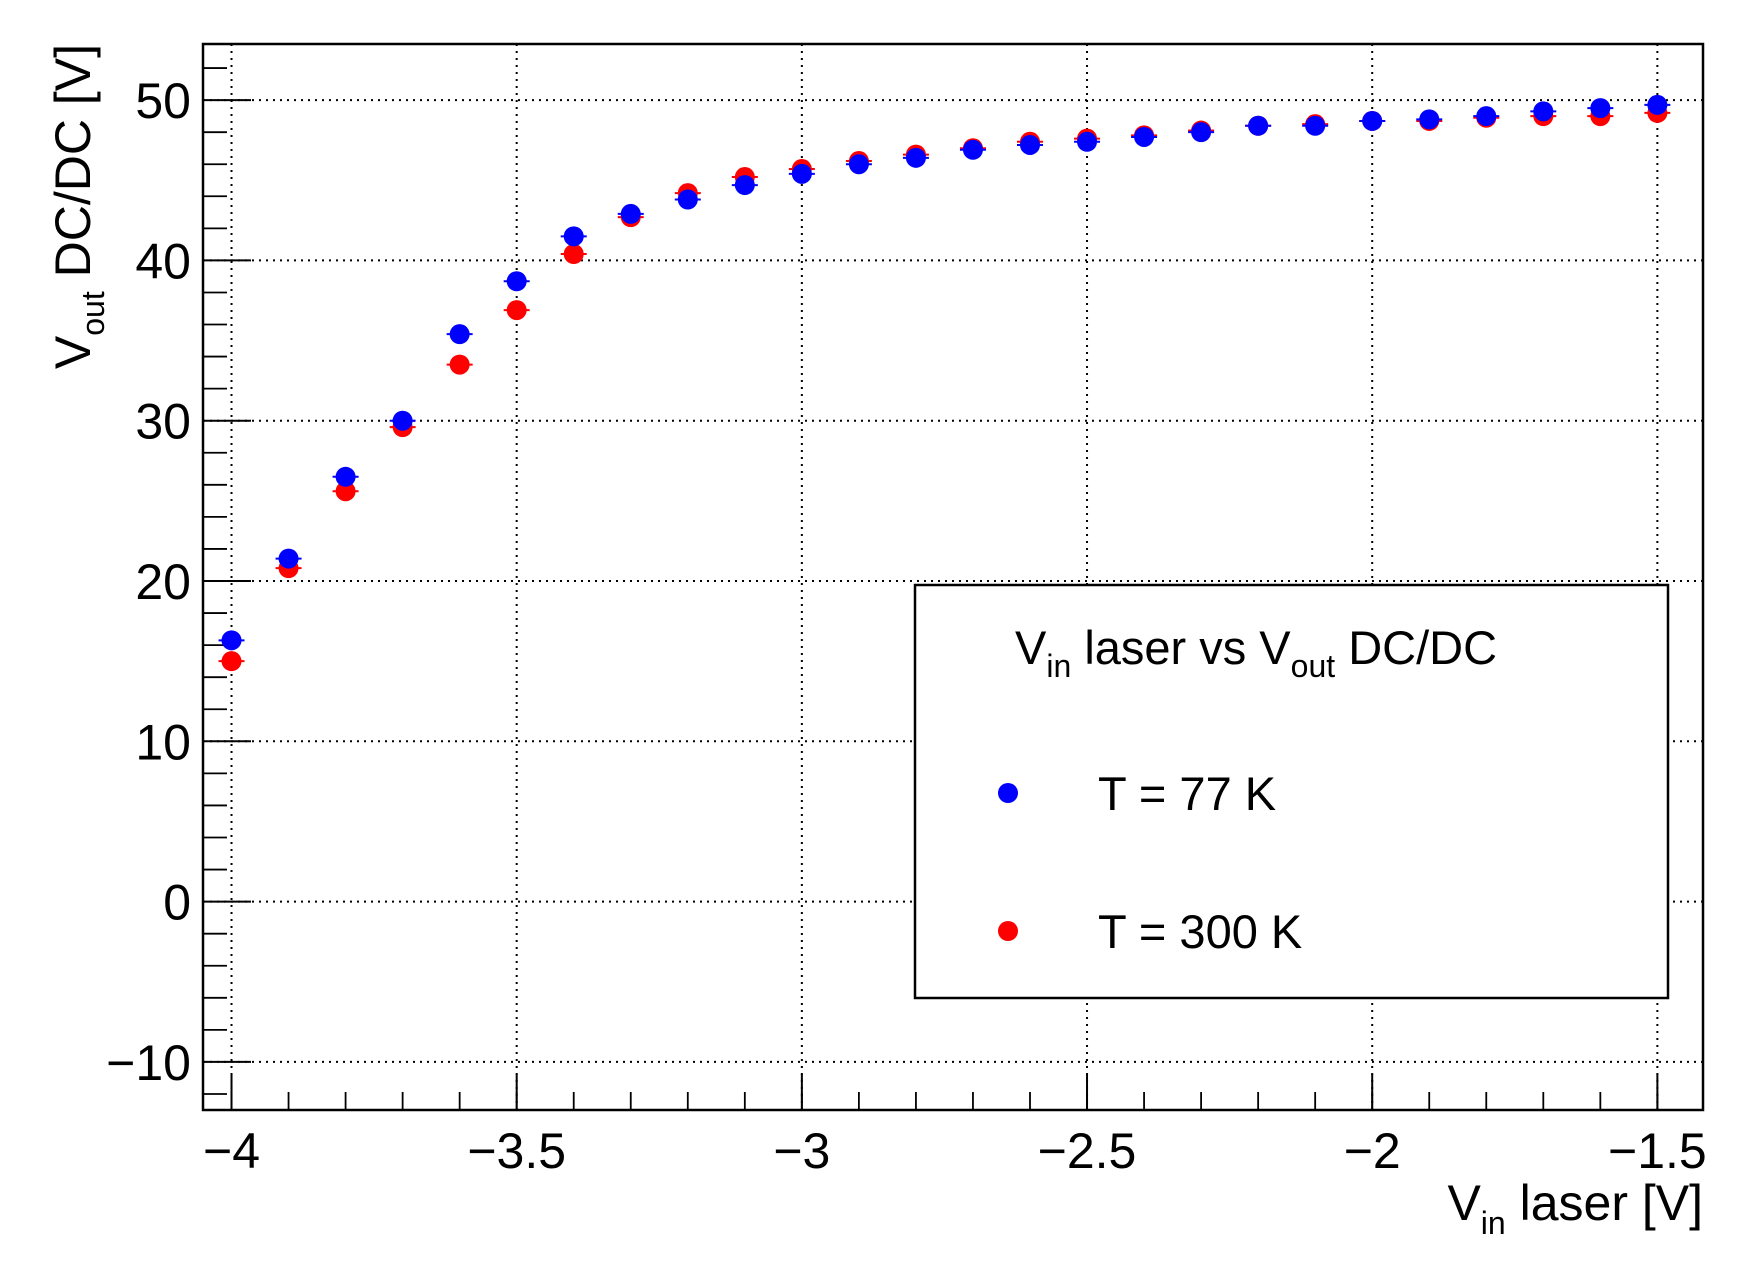  I want to click on legend-entry-label: T = 300 K, so click(1200, 931).